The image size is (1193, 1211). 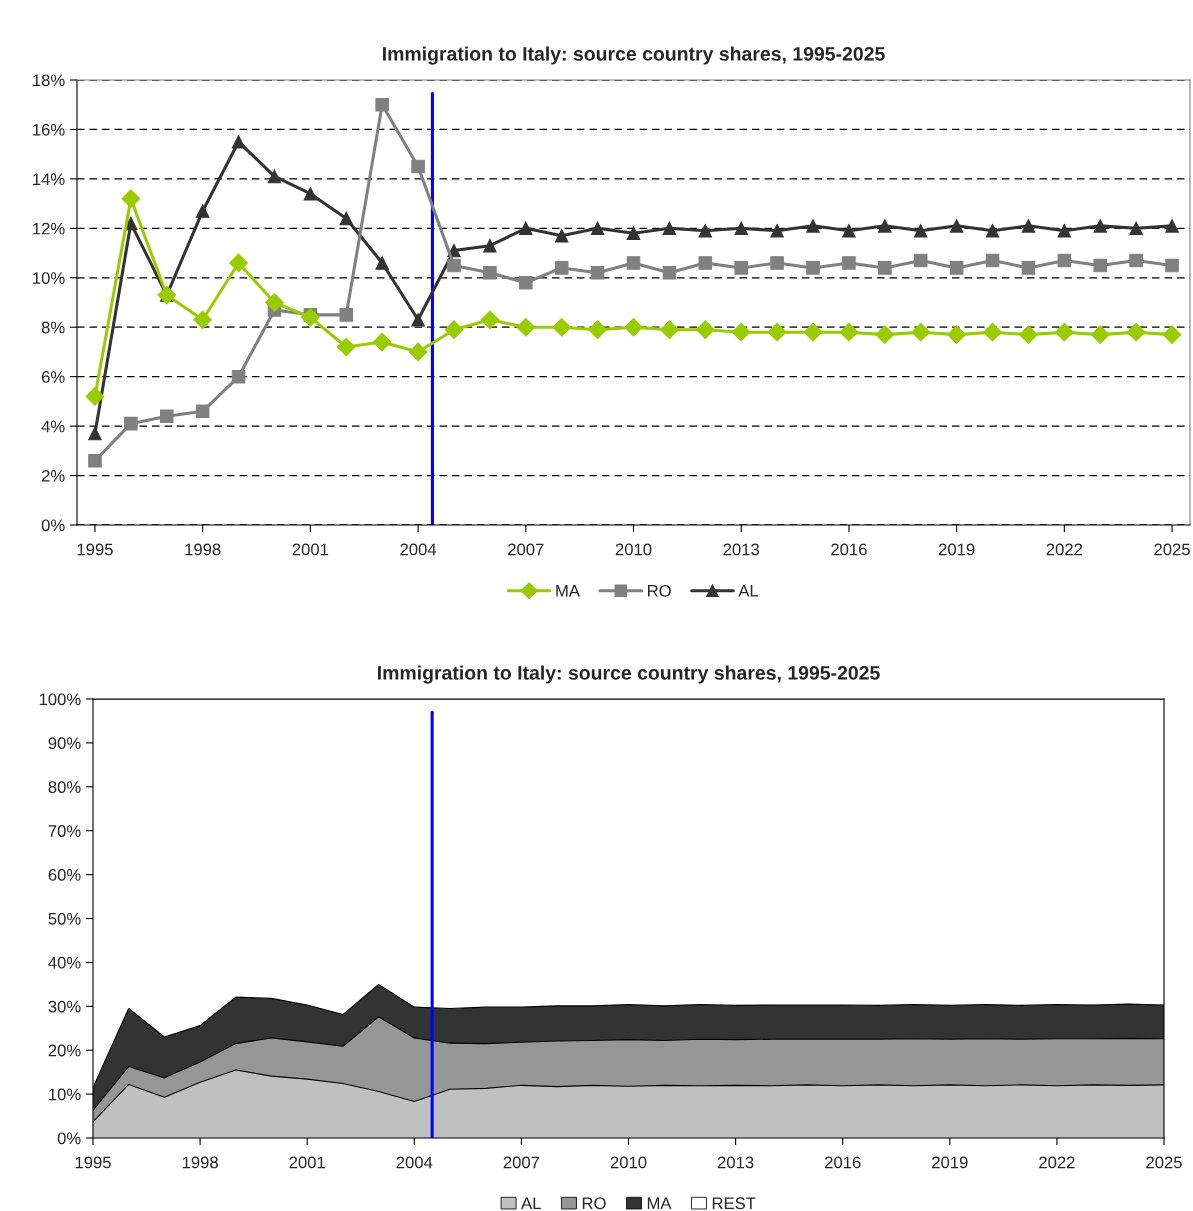 I want to click on y-tick-label: 20%, so click(x=64, y=1050).